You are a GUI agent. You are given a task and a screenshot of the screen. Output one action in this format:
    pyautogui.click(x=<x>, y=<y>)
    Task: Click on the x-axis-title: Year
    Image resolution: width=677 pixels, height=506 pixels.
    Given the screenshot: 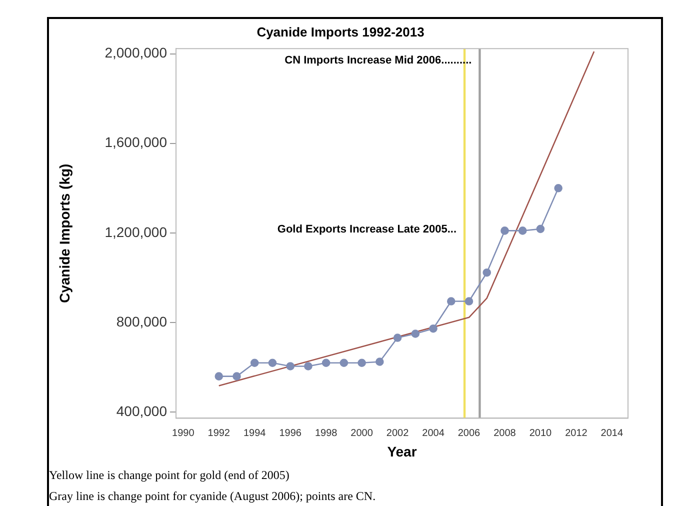 What is the action you would take?
    pyautogui.click(x=402, y=451)
    